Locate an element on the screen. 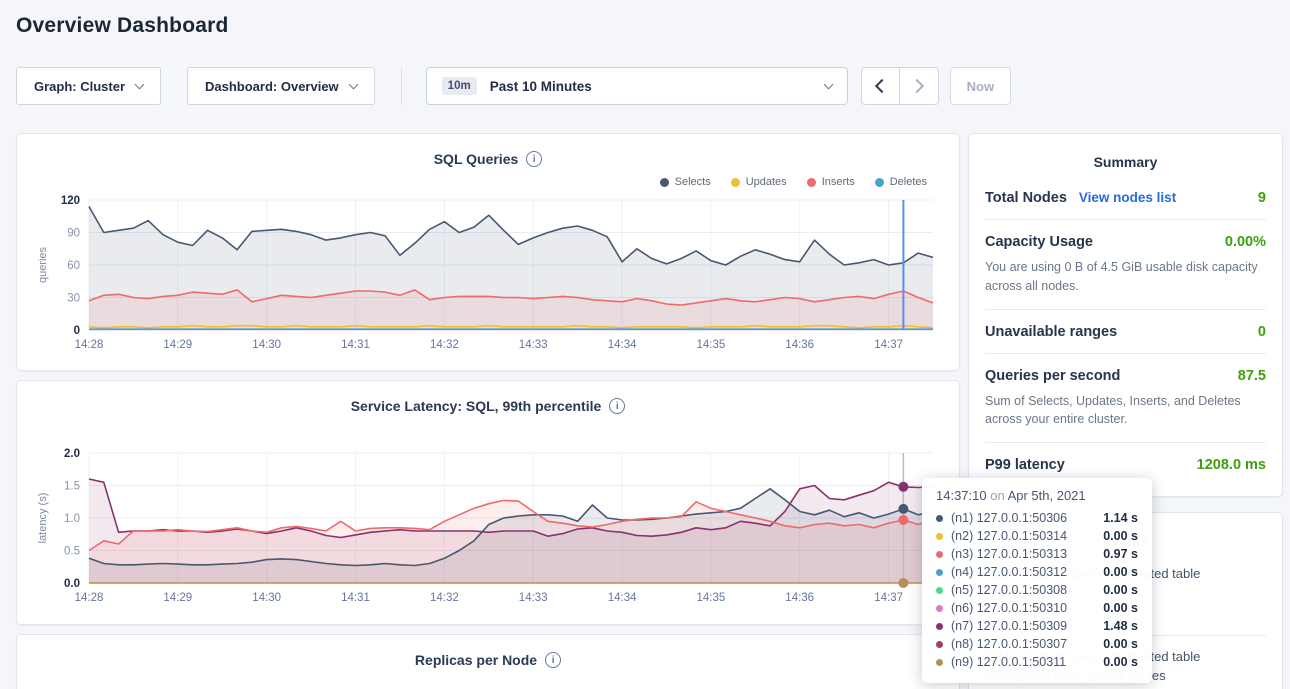 The image size is (1290, 689). controls-divider is located at coordinates (401, 86).